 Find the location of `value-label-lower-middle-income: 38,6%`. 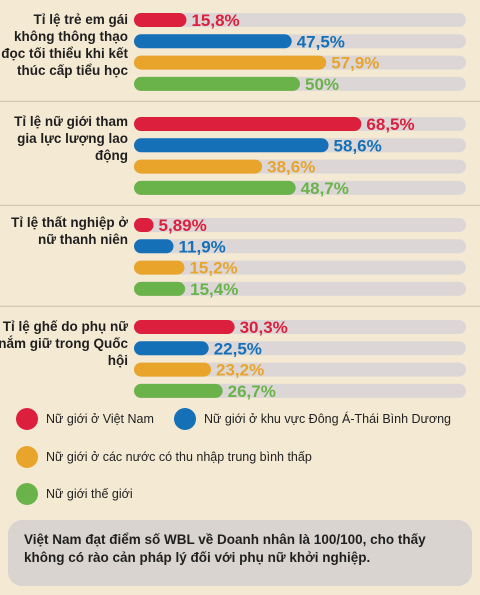

value-label-lower-middle-income: 38,6% is located at coordinates (291, 167).